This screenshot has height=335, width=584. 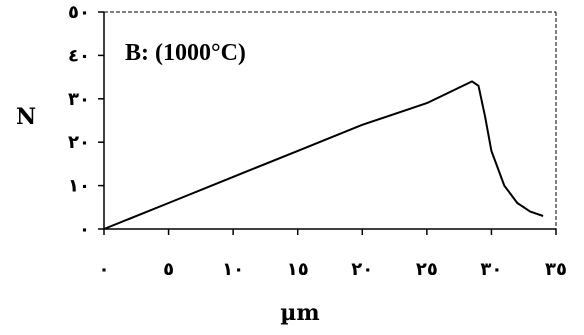 What do you see at coordinates (362, 269) in the screenshot?
I see `x-tick-label: ٢٠` at bounding box center [362, 269].